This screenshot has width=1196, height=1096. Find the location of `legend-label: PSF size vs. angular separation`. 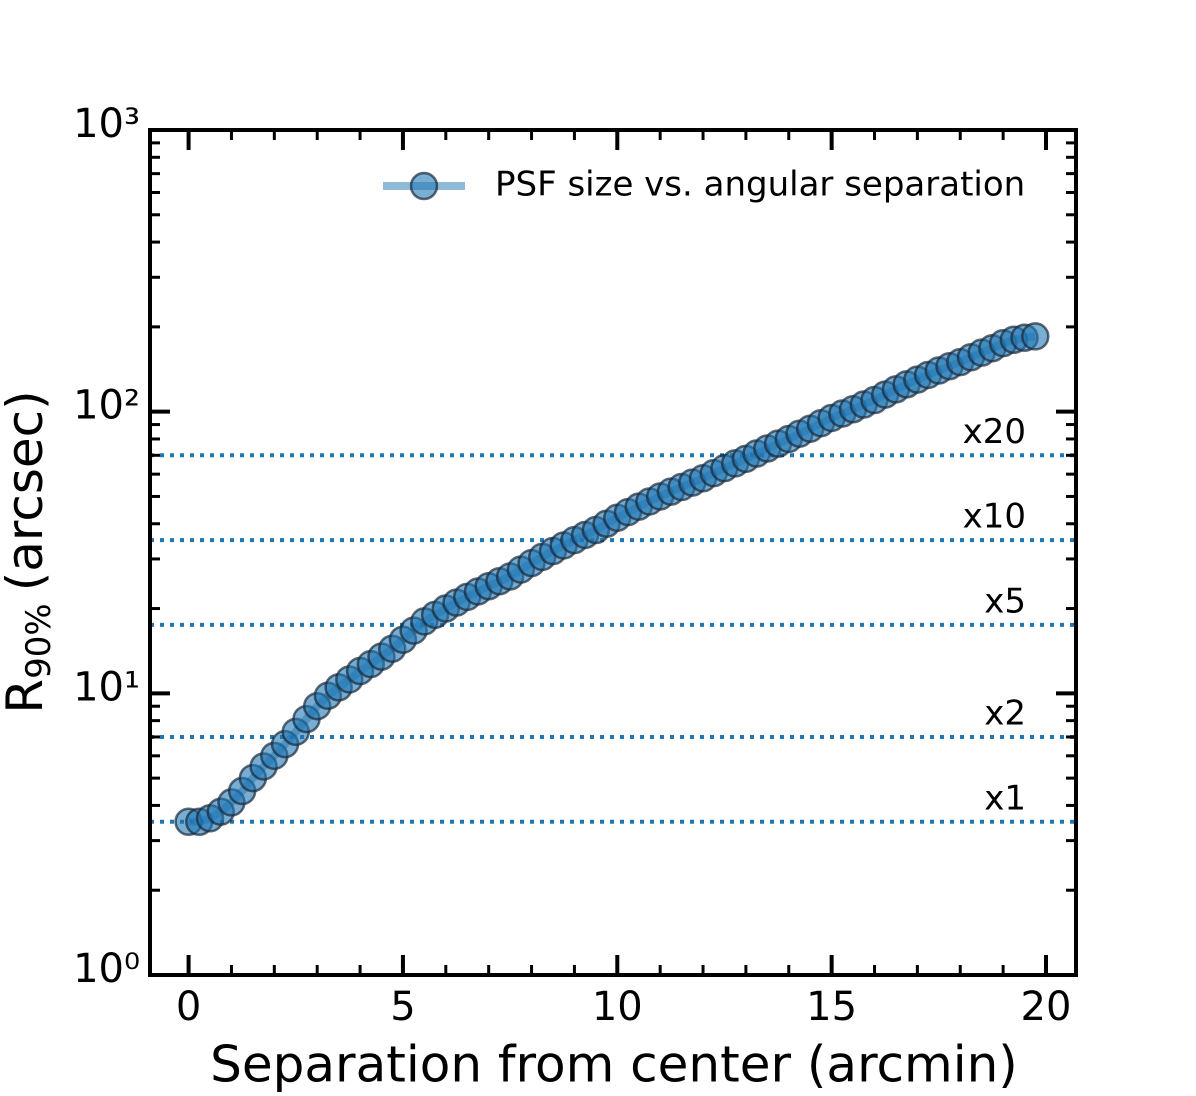

legend-label: PSF size vs. angular separation is located at coordinates (760, 185).